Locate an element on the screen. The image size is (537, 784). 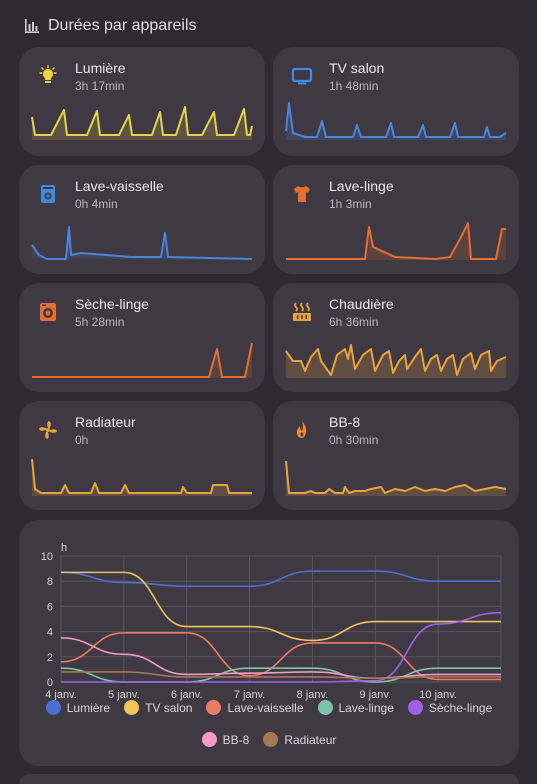
legend-item: Lave-vaisselle is located at coordinates (255, 707).